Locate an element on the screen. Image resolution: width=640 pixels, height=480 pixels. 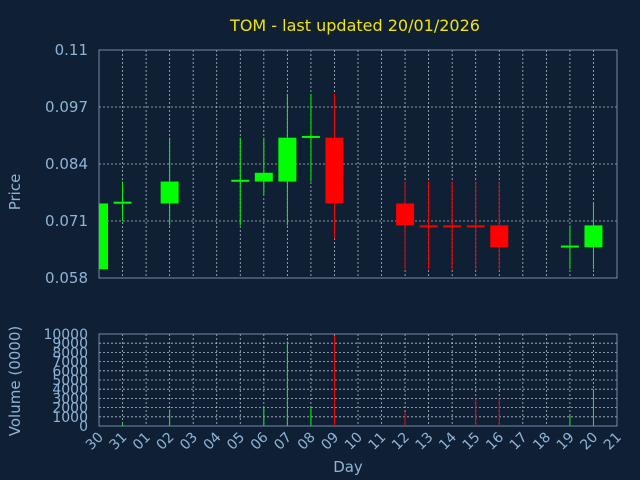
x-tick-label: 13 is located at coordinates (425, 442).